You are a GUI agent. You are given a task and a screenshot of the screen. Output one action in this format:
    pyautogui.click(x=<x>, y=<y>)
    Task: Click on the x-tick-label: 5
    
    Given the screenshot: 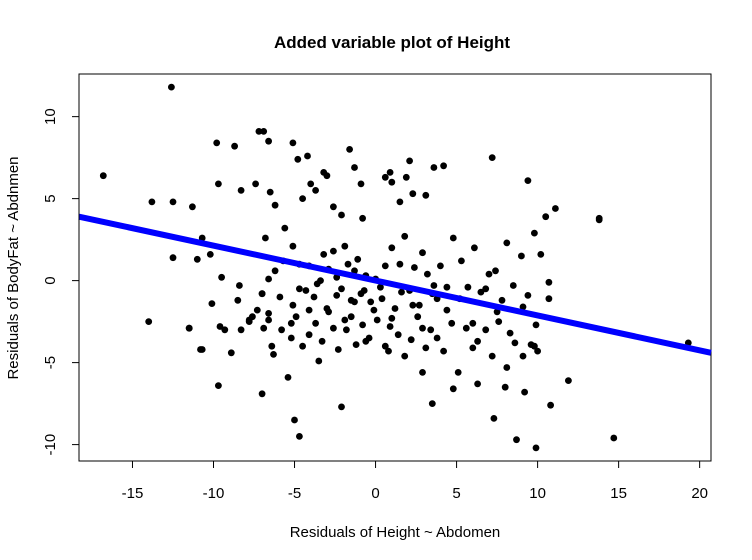 What is the action you would take?
    pyautogui.click(x=456, y=493)
    